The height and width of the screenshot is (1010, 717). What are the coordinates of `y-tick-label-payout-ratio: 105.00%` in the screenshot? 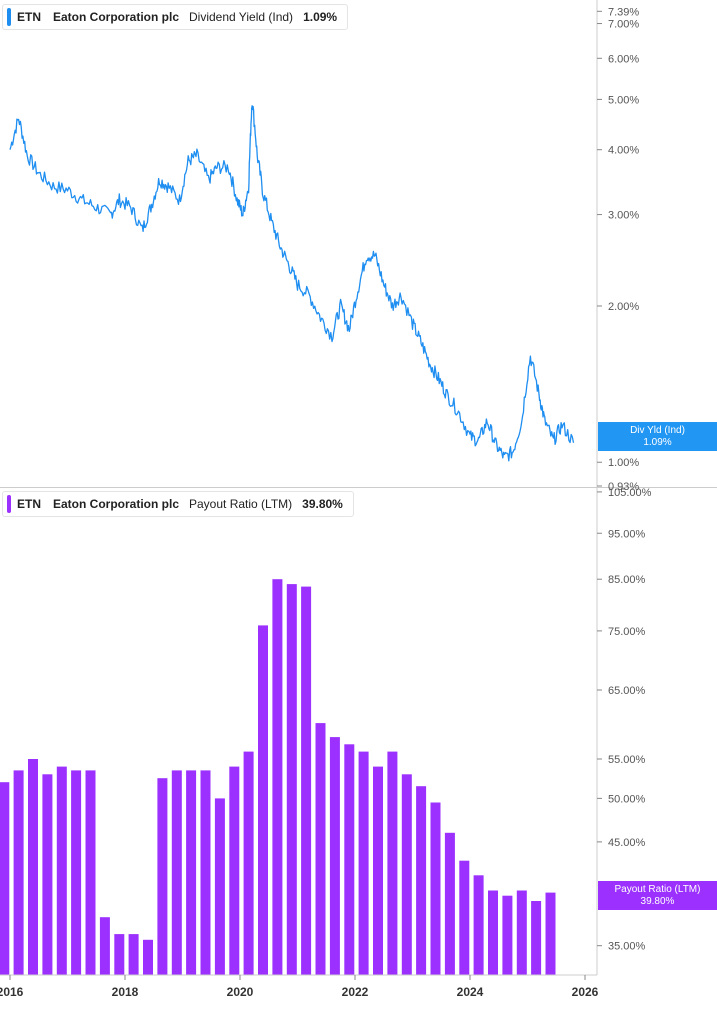 It's located at (630, 493).